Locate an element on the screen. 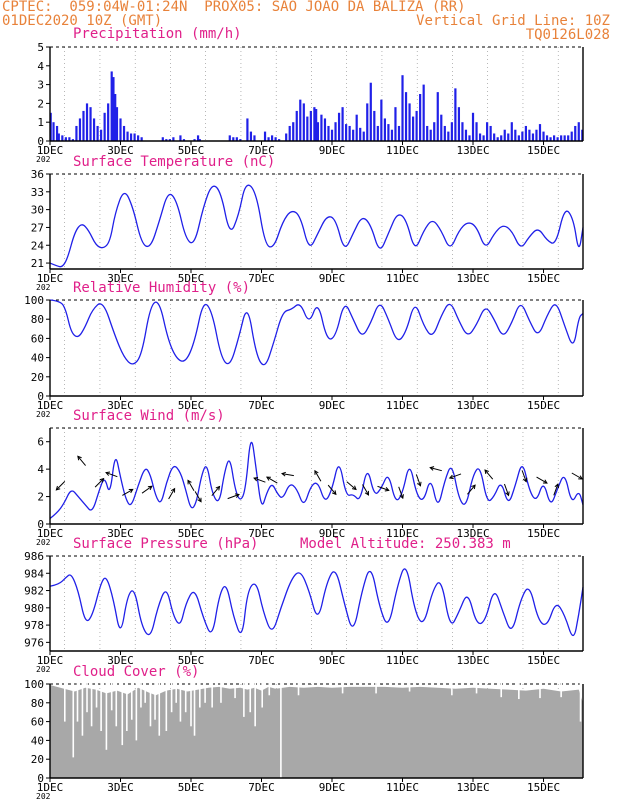  chart-title: Relative Humidity (%) is located at coordinates (161, 288).